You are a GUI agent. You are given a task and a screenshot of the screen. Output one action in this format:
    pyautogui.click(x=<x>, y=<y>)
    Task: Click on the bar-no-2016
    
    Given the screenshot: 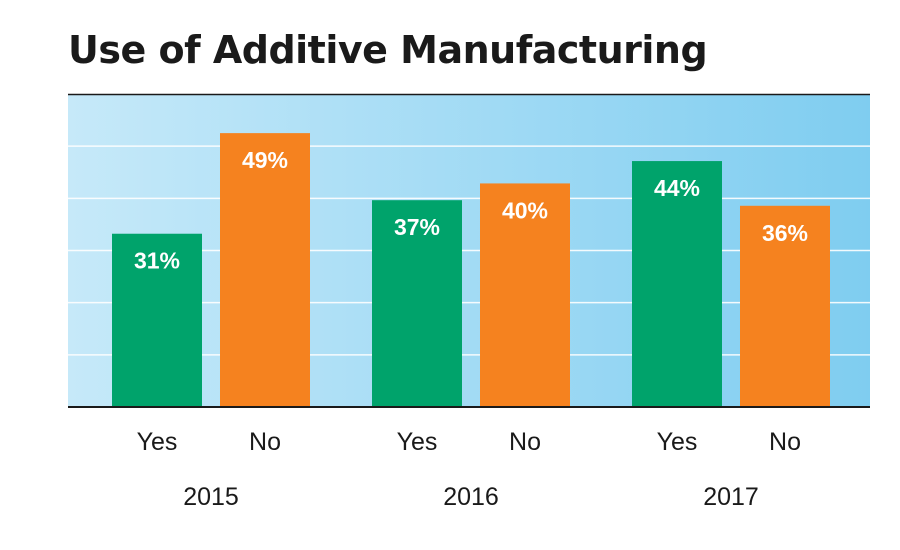 What is the action you would take?
    pyautogui.click(x=525, y=295)
    